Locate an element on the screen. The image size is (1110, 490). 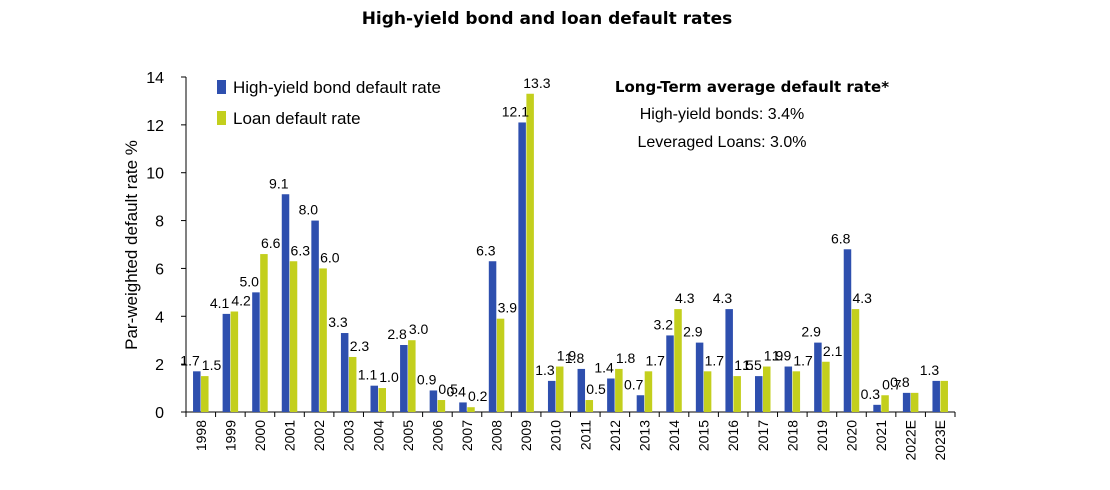
y-tick-label: 12 is located at coordinates (155, 126).